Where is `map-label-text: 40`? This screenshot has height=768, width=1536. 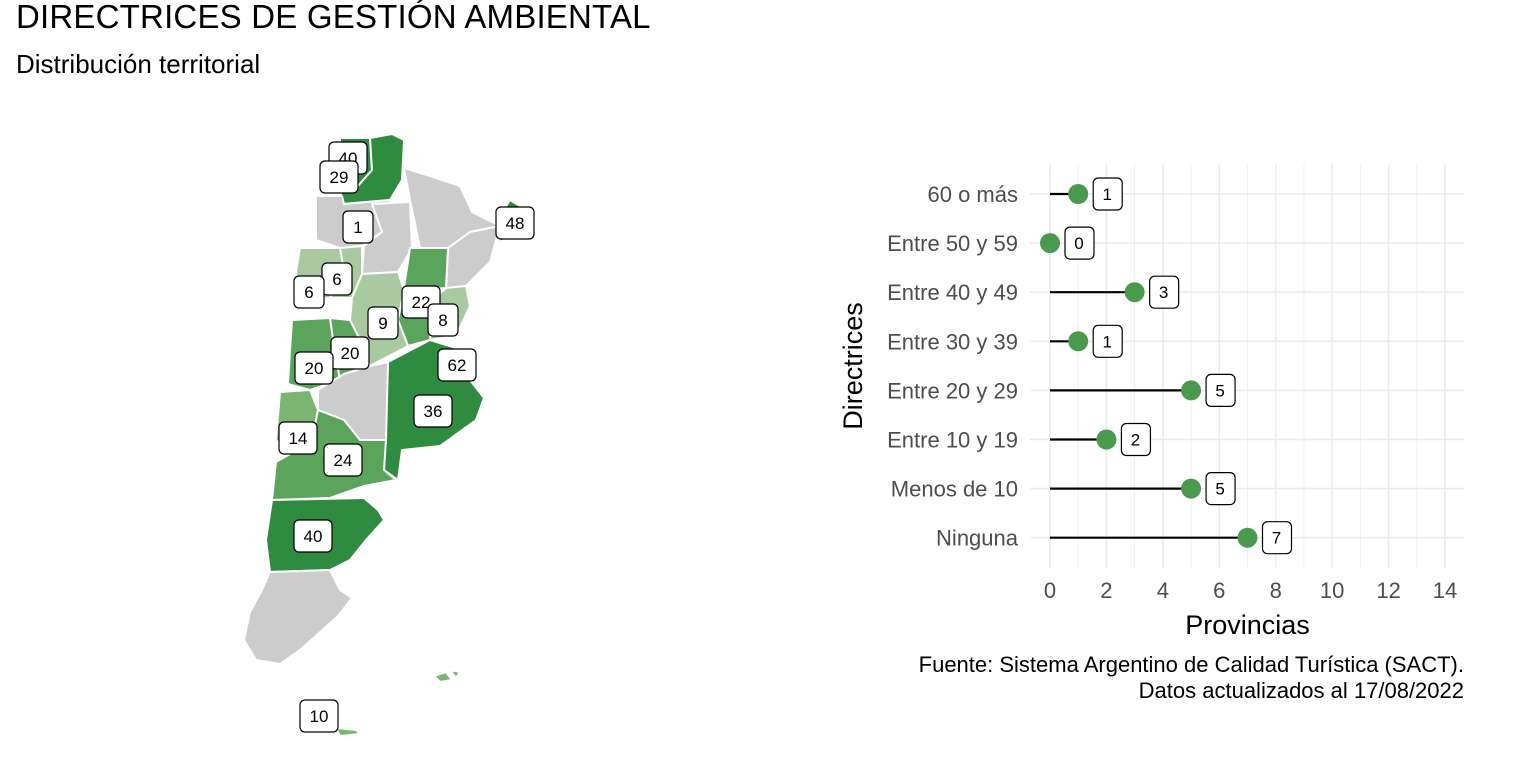 map-label-text: 40 is located at coordinates (313, 536).